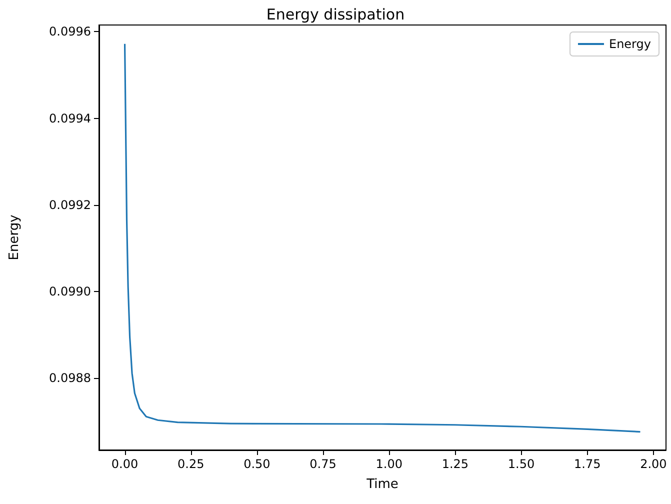 The height and width of the screenshot is (504, 671). I want to click on y-tick-label: 0.0988, so click(70, 378).